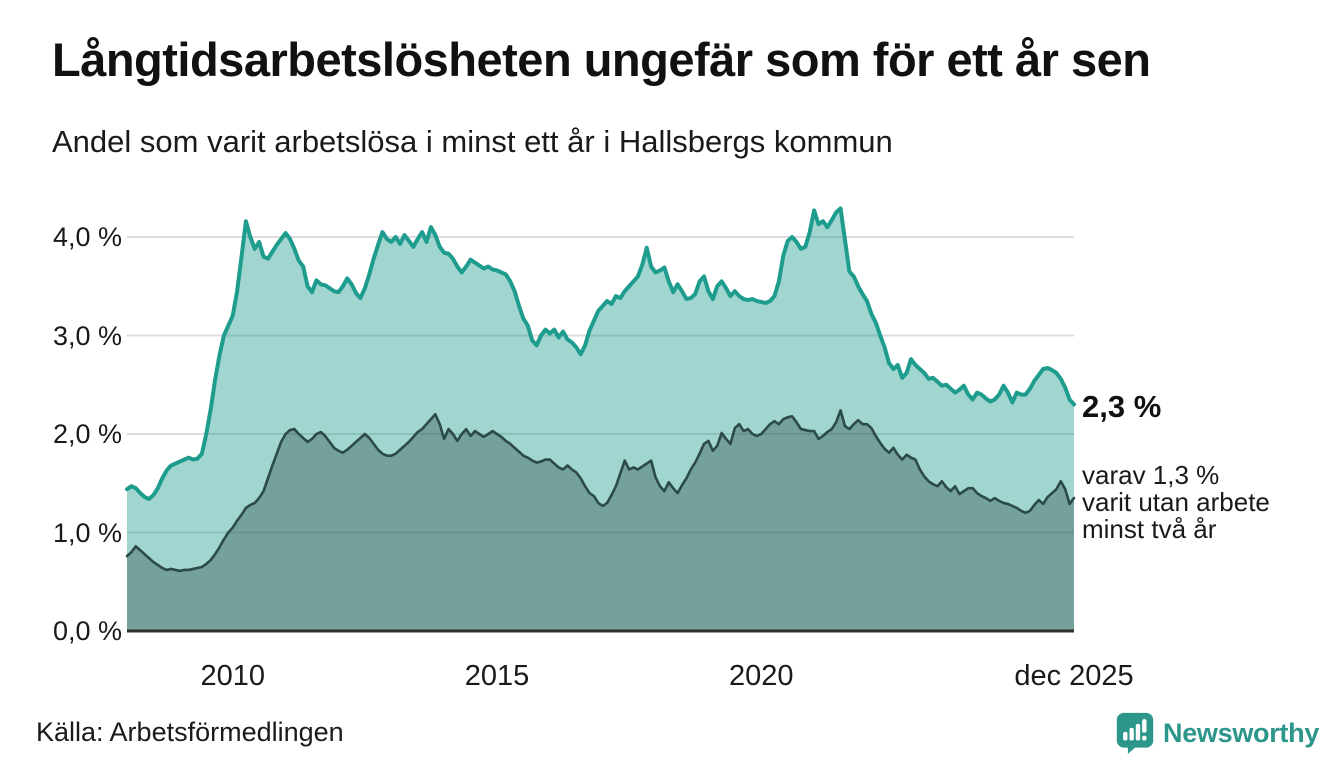 The height and width of the screenshot is (780, 1340). I want to click on x-tick-label: 2020, so click(761, 676).